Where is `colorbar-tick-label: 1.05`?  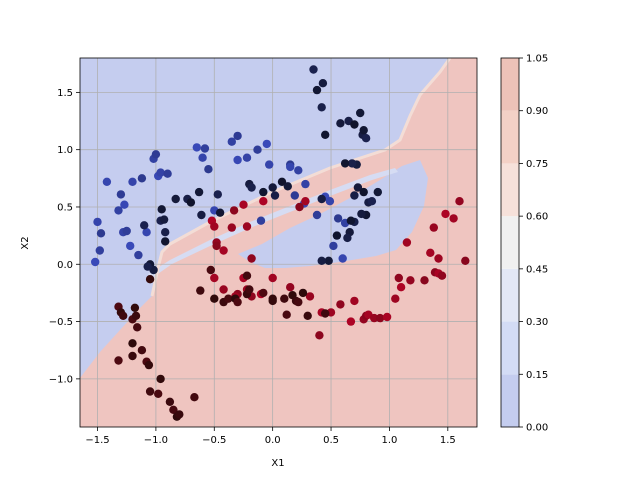
colorbar-tick-label: 1.05 is located at coordinates (537, 59).